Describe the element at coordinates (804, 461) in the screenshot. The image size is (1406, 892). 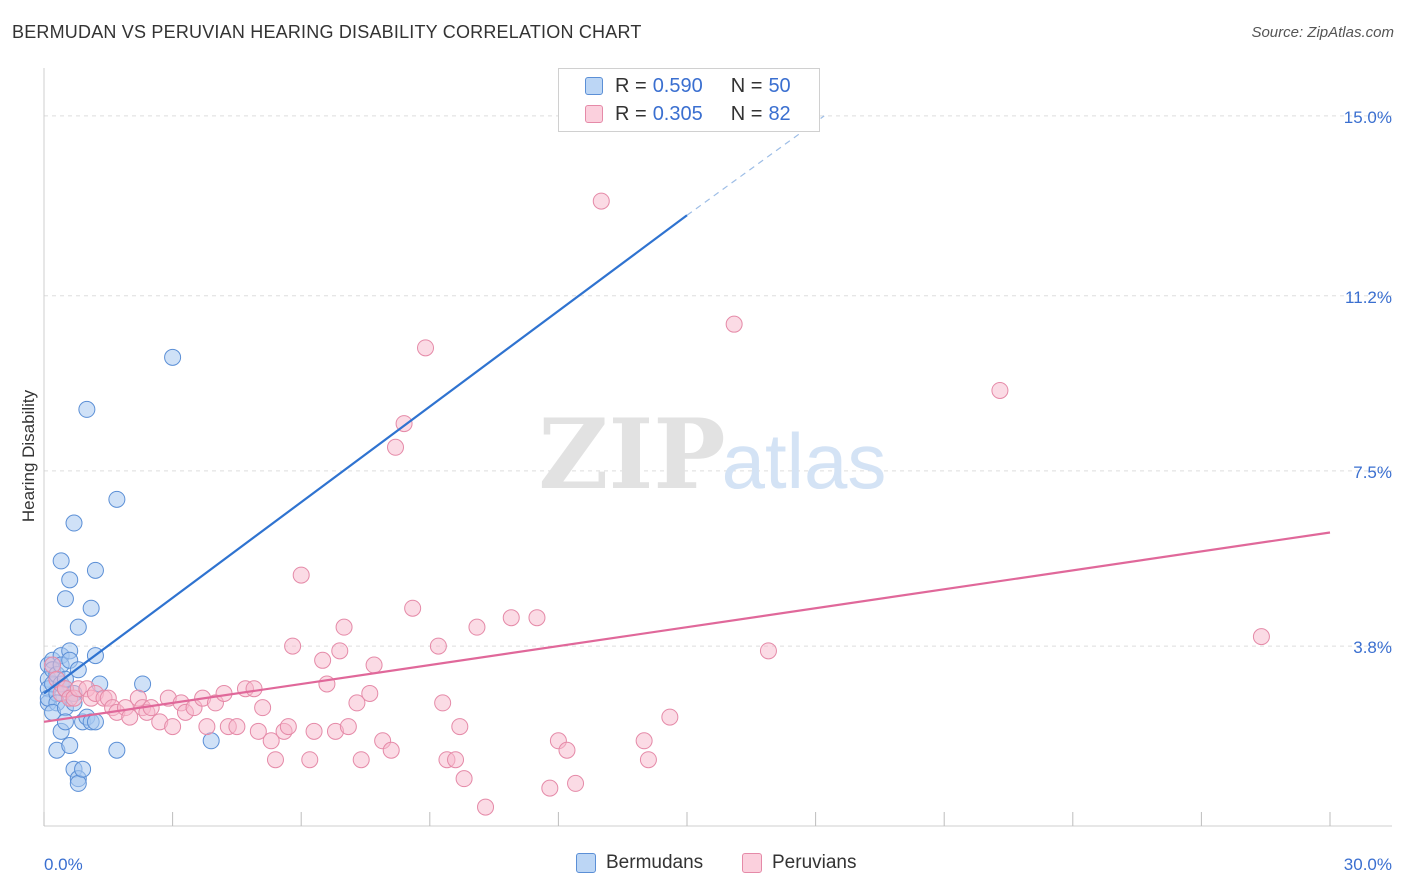
I see `watermark-atlas: atlas` at that location.